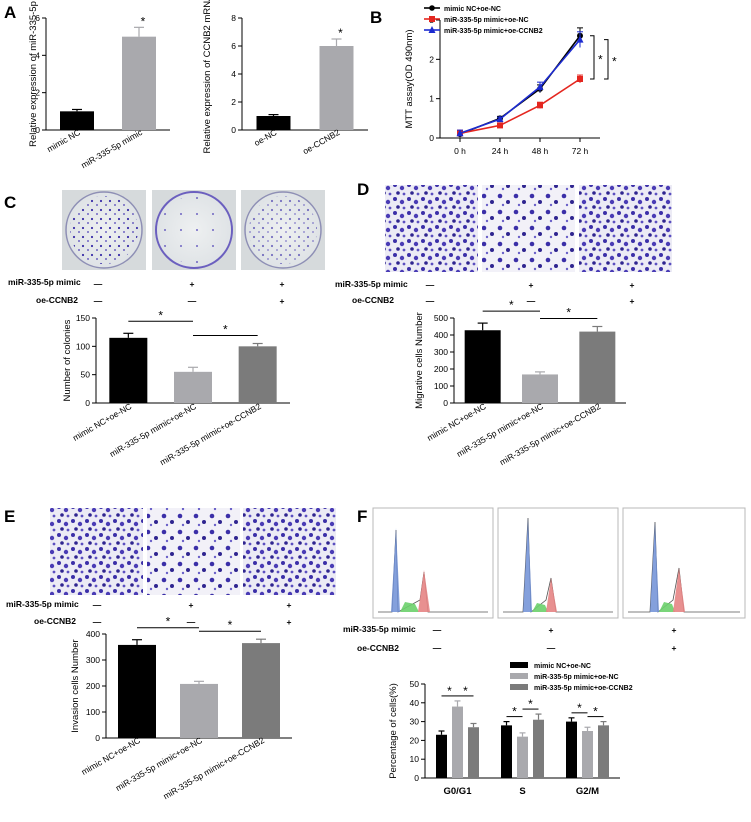  I want to click on panel-label-f: F, so click(362, 516).